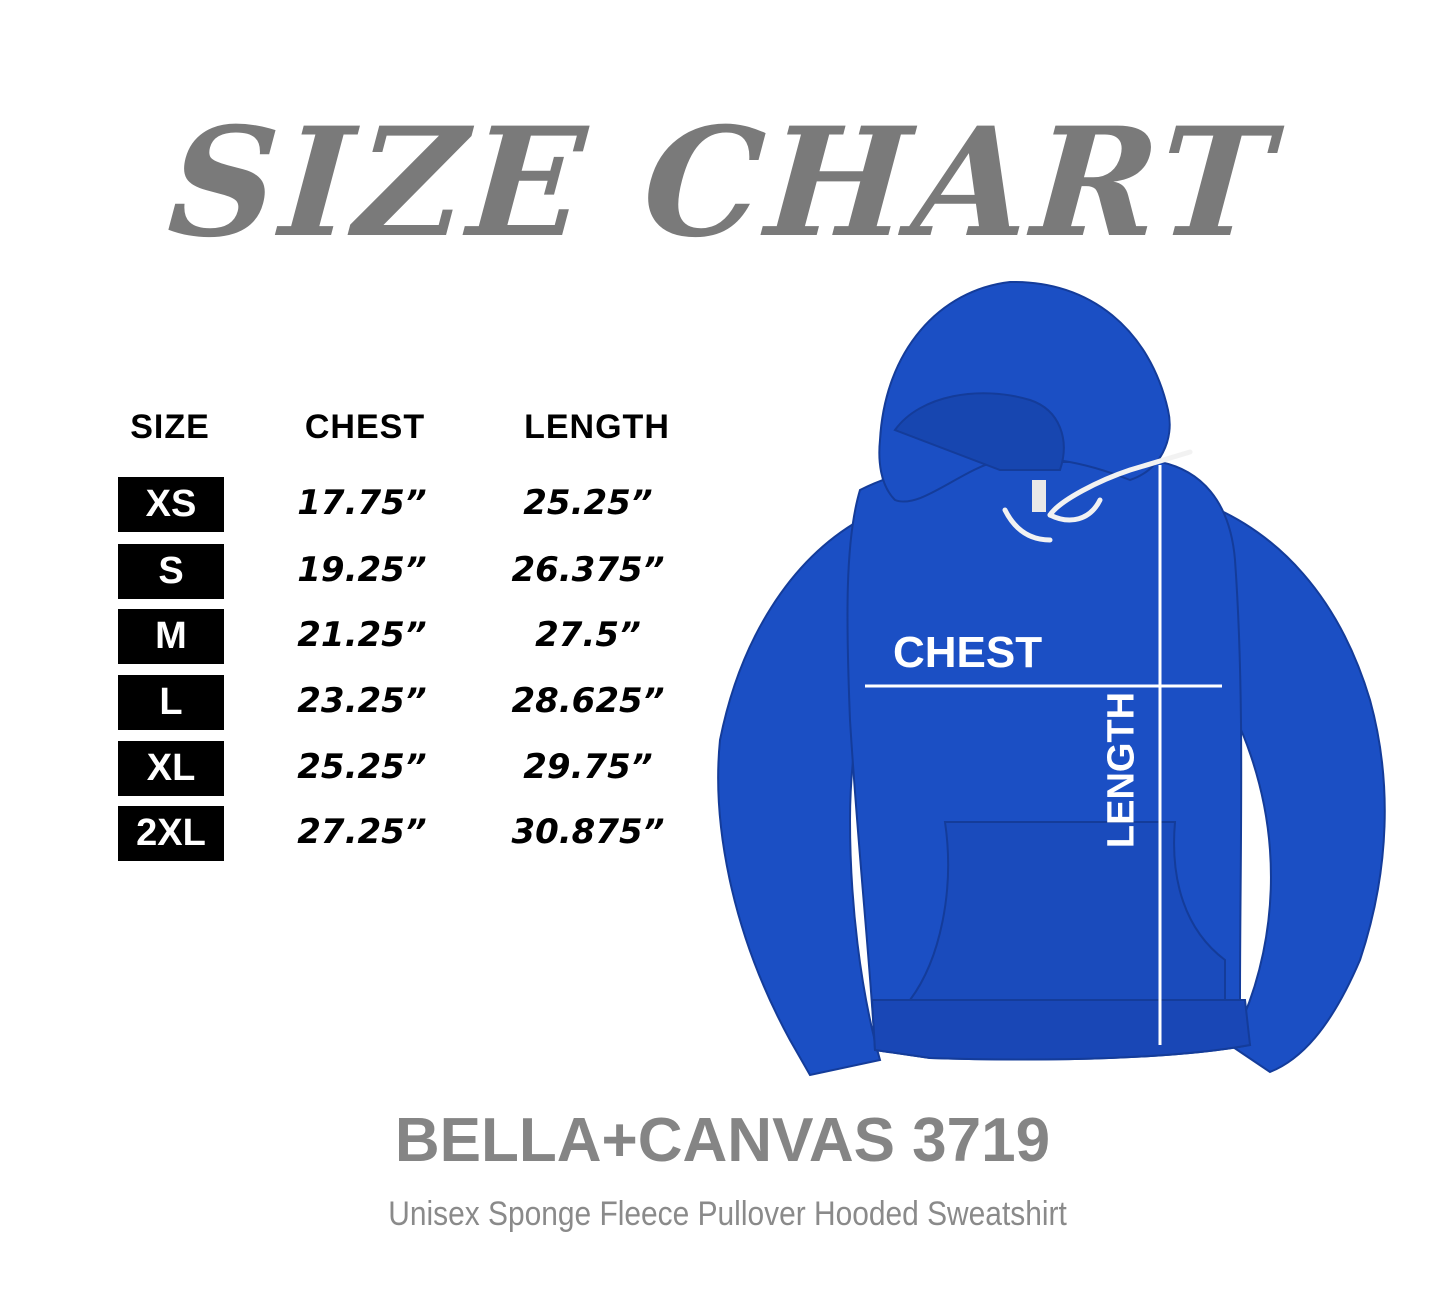  I want to click on size-label-s: S, so click(171, 571).